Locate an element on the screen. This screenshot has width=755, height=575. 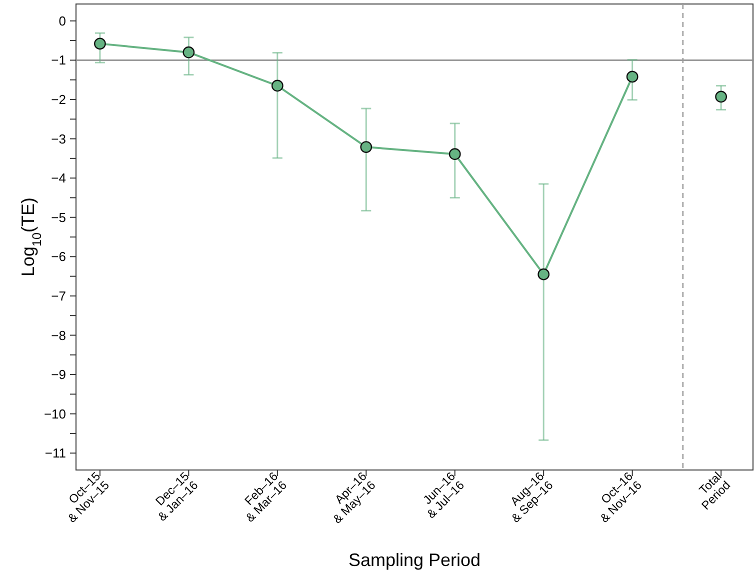
y-tick-label: −3 is located at coordinates (58, 138).